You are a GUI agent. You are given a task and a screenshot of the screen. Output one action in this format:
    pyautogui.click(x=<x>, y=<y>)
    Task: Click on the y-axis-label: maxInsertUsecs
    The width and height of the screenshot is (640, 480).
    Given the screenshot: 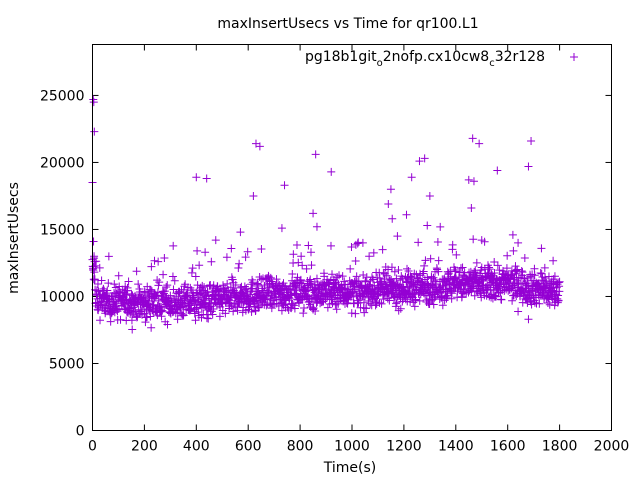 What is the action you would take?
    pyautogui.click(x=14, y=238)
    